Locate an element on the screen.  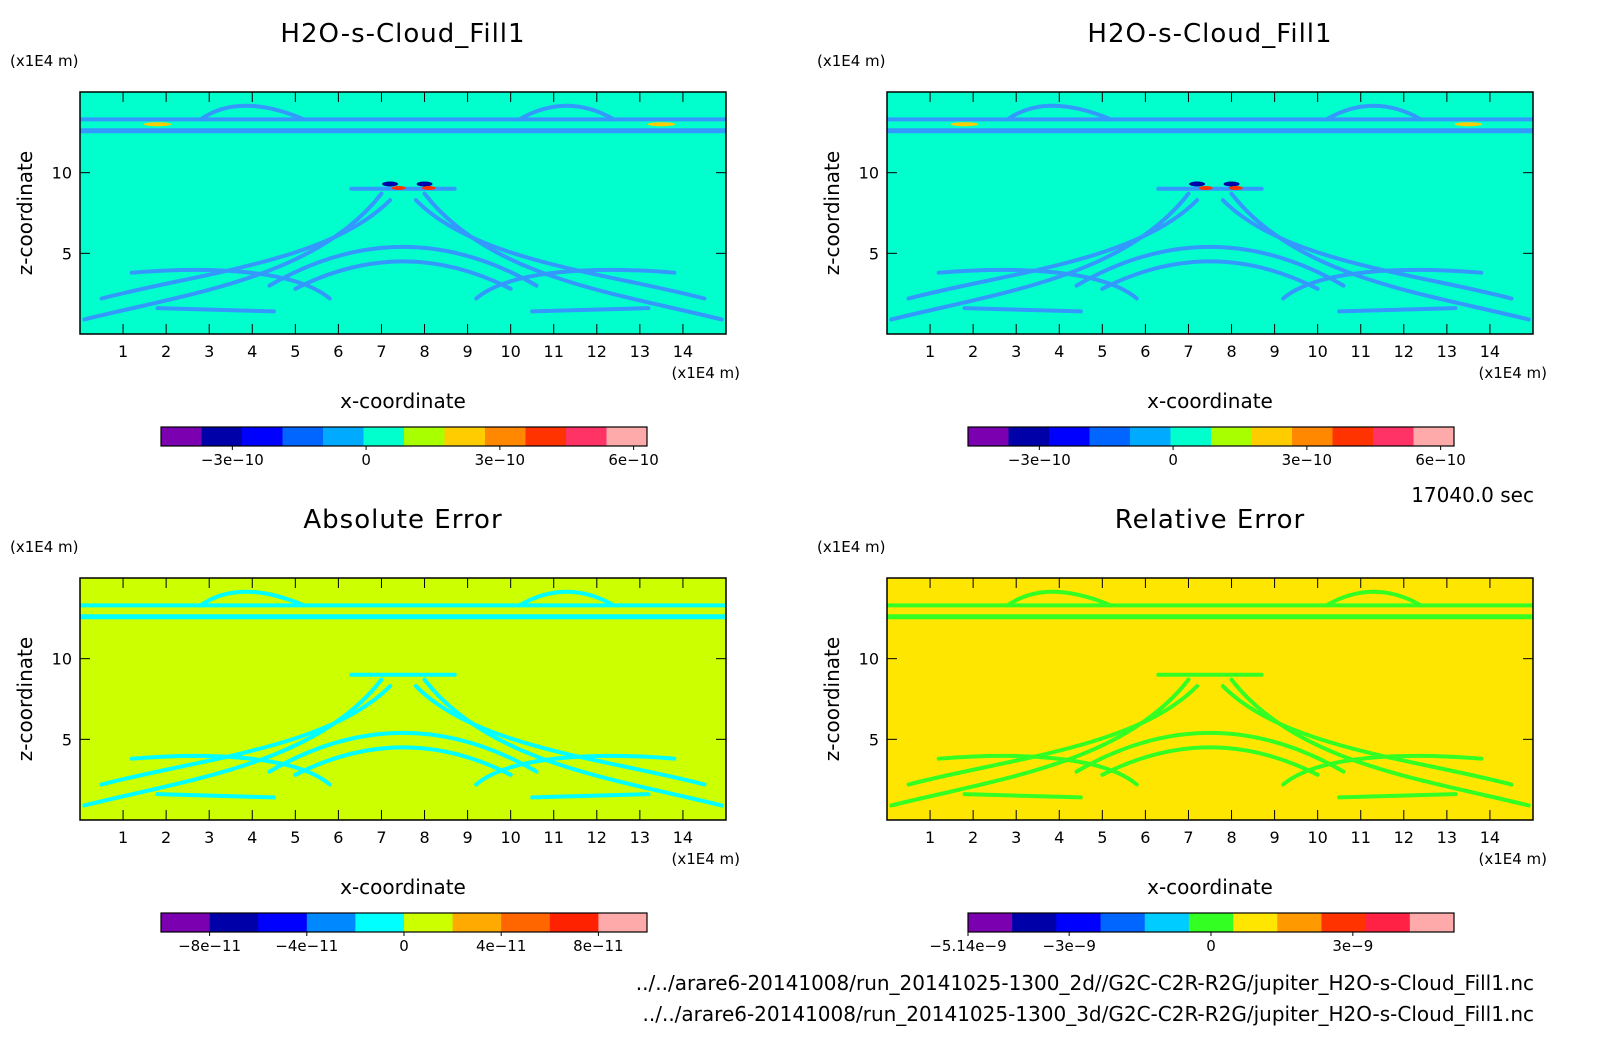
x-axis-label: x-coordinate is located at coordinates (403, 887).